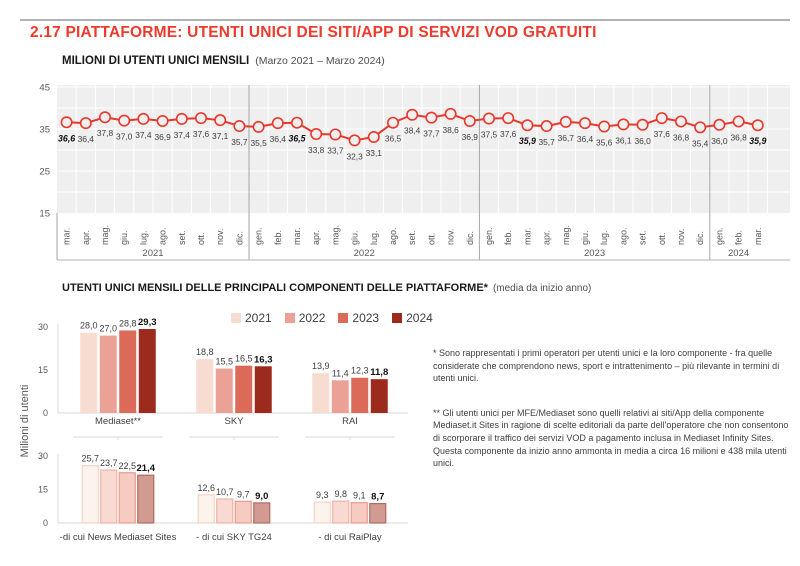  Describe the element at coordinates (379, 372) in the screenshot. I see `bar-value-label: 11,8` at that location.